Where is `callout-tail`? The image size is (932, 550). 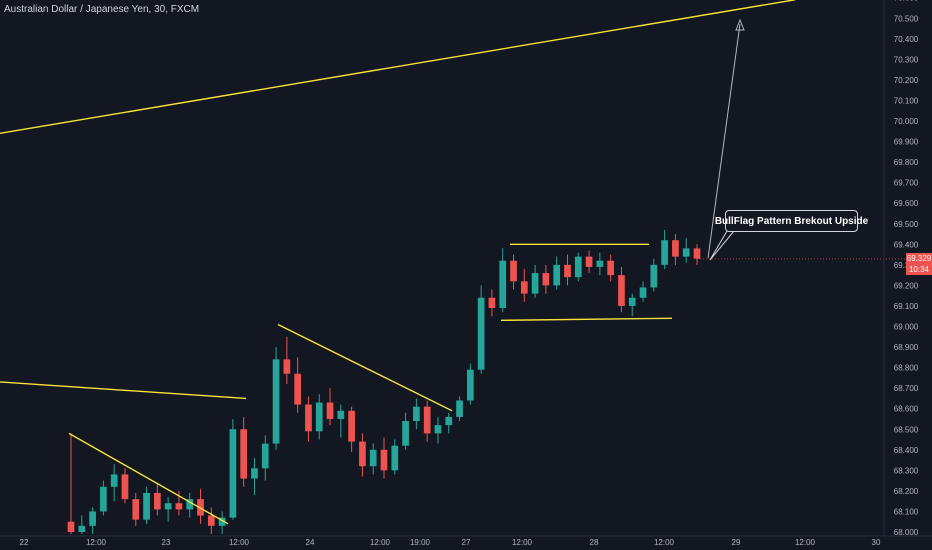
callout-tail is located at coordinates (722, 245).